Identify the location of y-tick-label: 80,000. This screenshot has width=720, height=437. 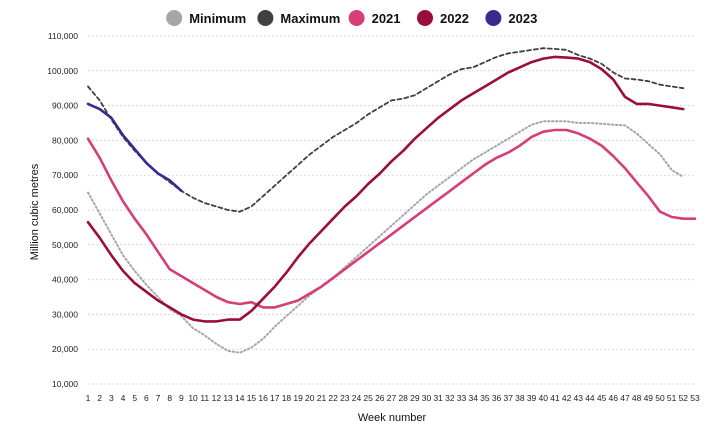
(65, 140).